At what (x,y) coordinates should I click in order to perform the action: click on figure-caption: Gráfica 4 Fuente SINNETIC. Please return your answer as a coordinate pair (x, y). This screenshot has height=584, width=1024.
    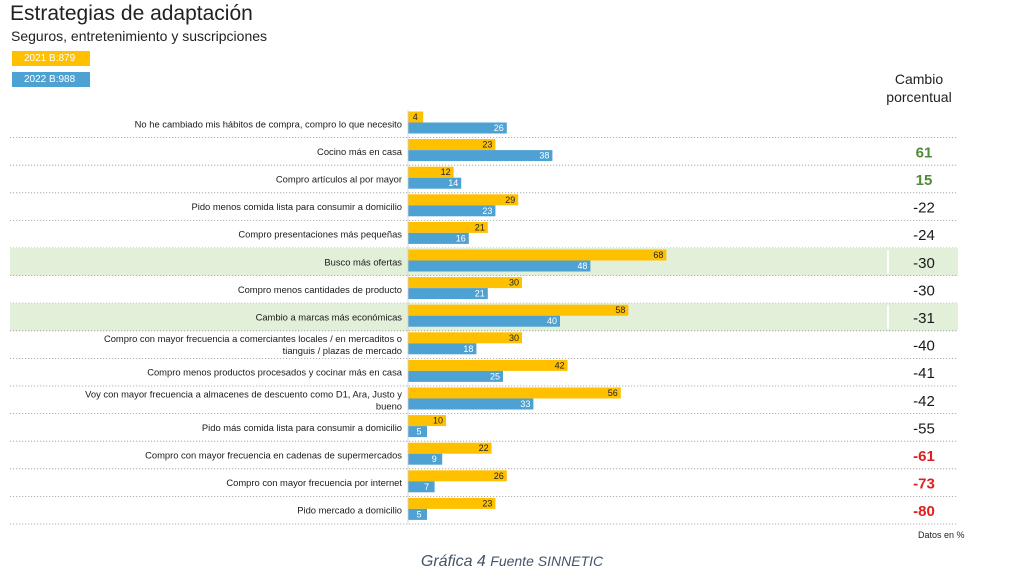
    Looking at the image, I should click on (512, 562).